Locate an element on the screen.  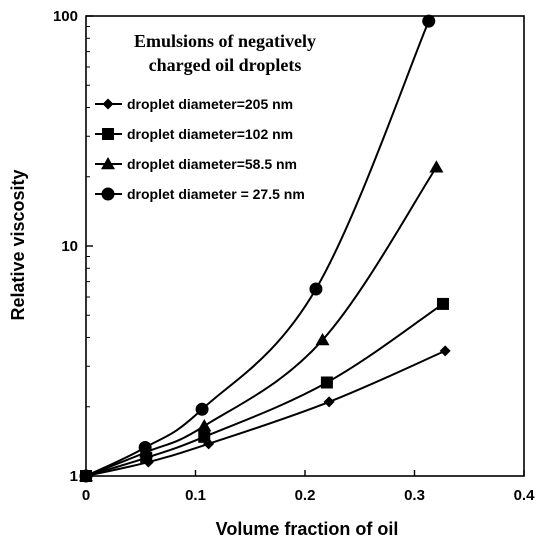
legend-label-square: droplet diameter=102 nm is located at coordinates (210, 134).